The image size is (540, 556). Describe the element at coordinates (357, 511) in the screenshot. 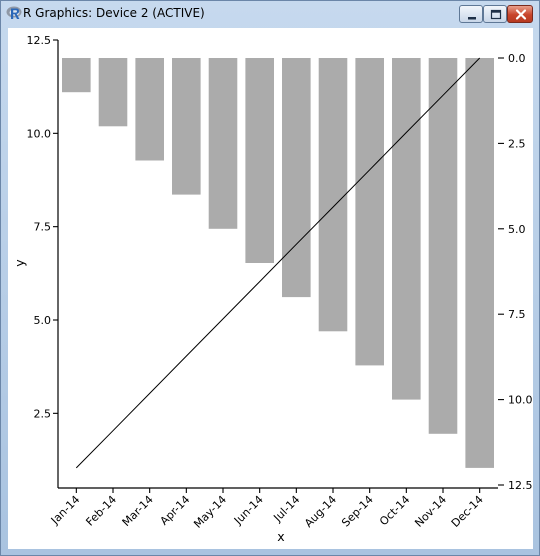

I see `x-tick-label: Sep-14` at that location.